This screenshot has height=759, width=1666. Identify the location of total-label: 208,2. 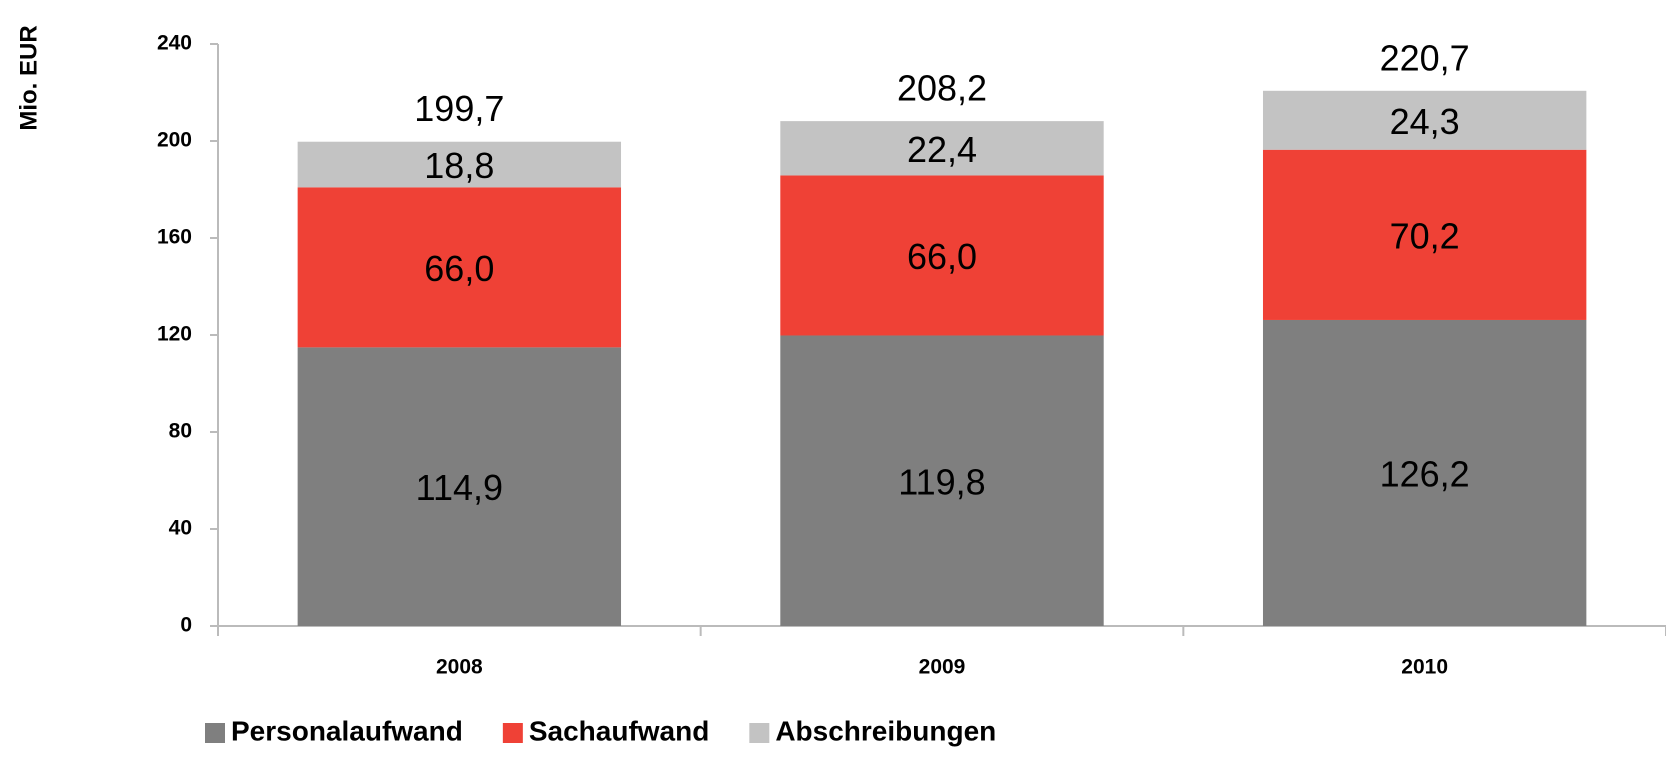
(942, 88).